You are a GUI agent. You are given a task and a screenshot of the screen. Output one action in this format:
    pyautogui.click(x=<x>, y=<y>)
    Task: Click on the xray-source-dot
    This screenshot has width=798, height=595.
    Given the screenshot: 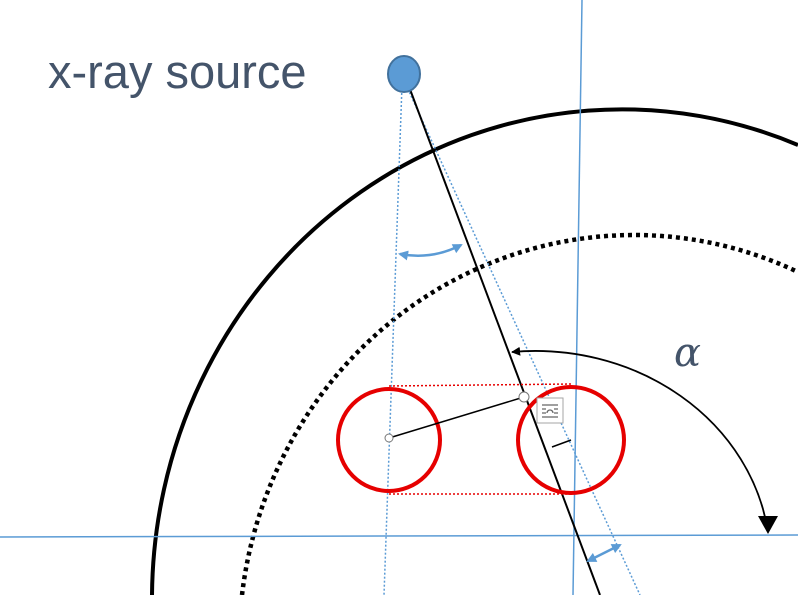 What is the action you would take?
    pyautogui.click(x=404, y=74)
    